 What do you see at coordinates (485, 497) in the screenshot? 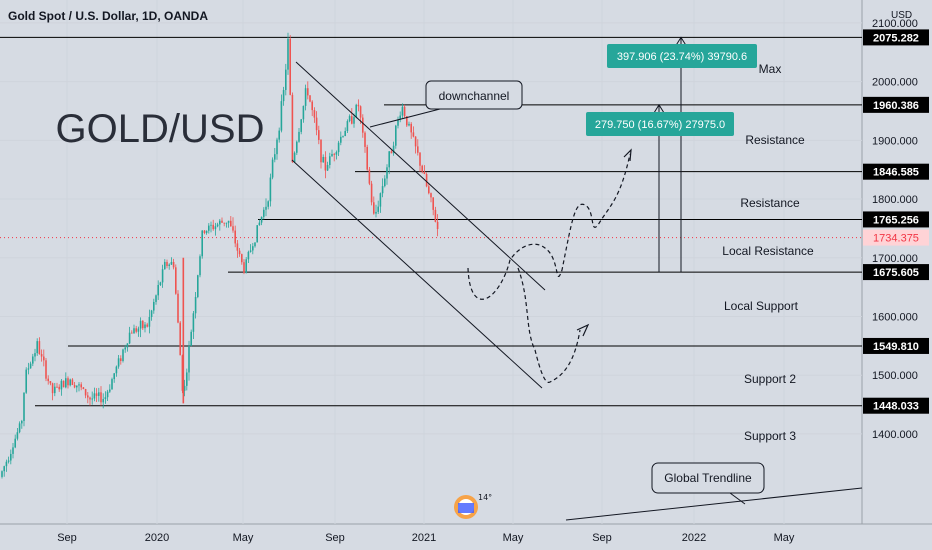
I see `svg-text: 14°` at bounding box center [485, 497].